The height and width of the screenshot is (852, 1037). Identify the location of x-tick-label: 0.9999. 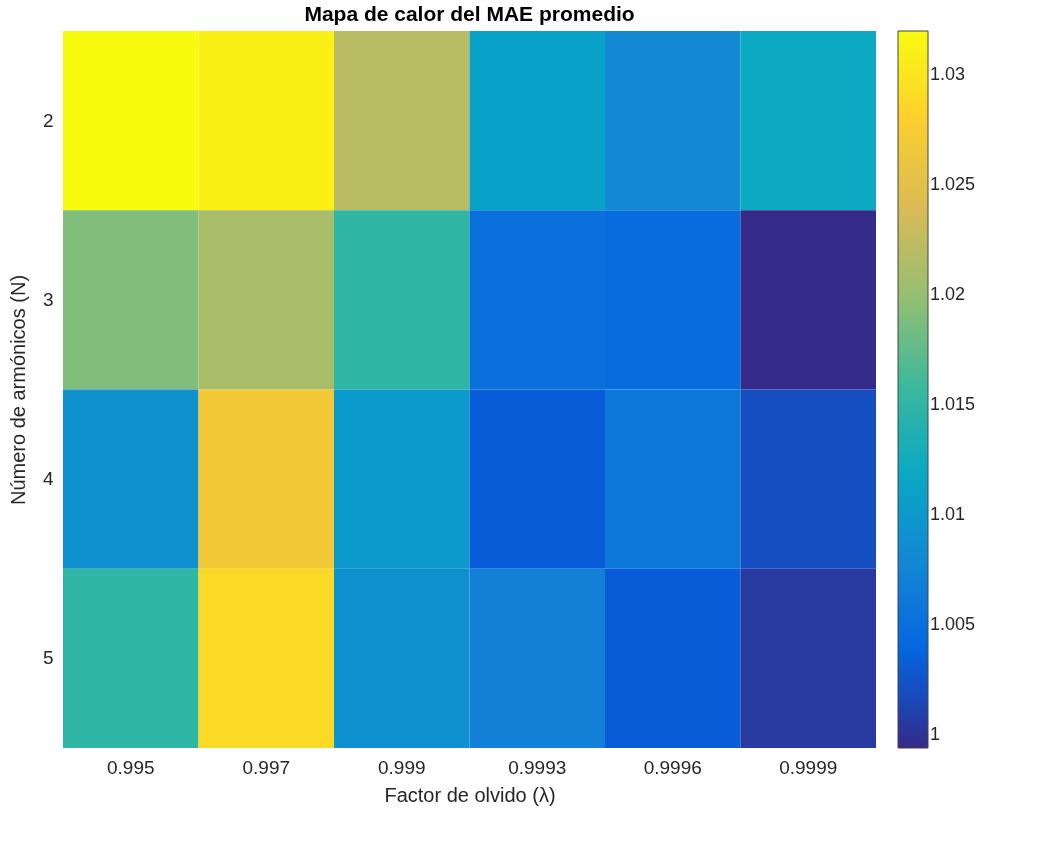
(808, 767).